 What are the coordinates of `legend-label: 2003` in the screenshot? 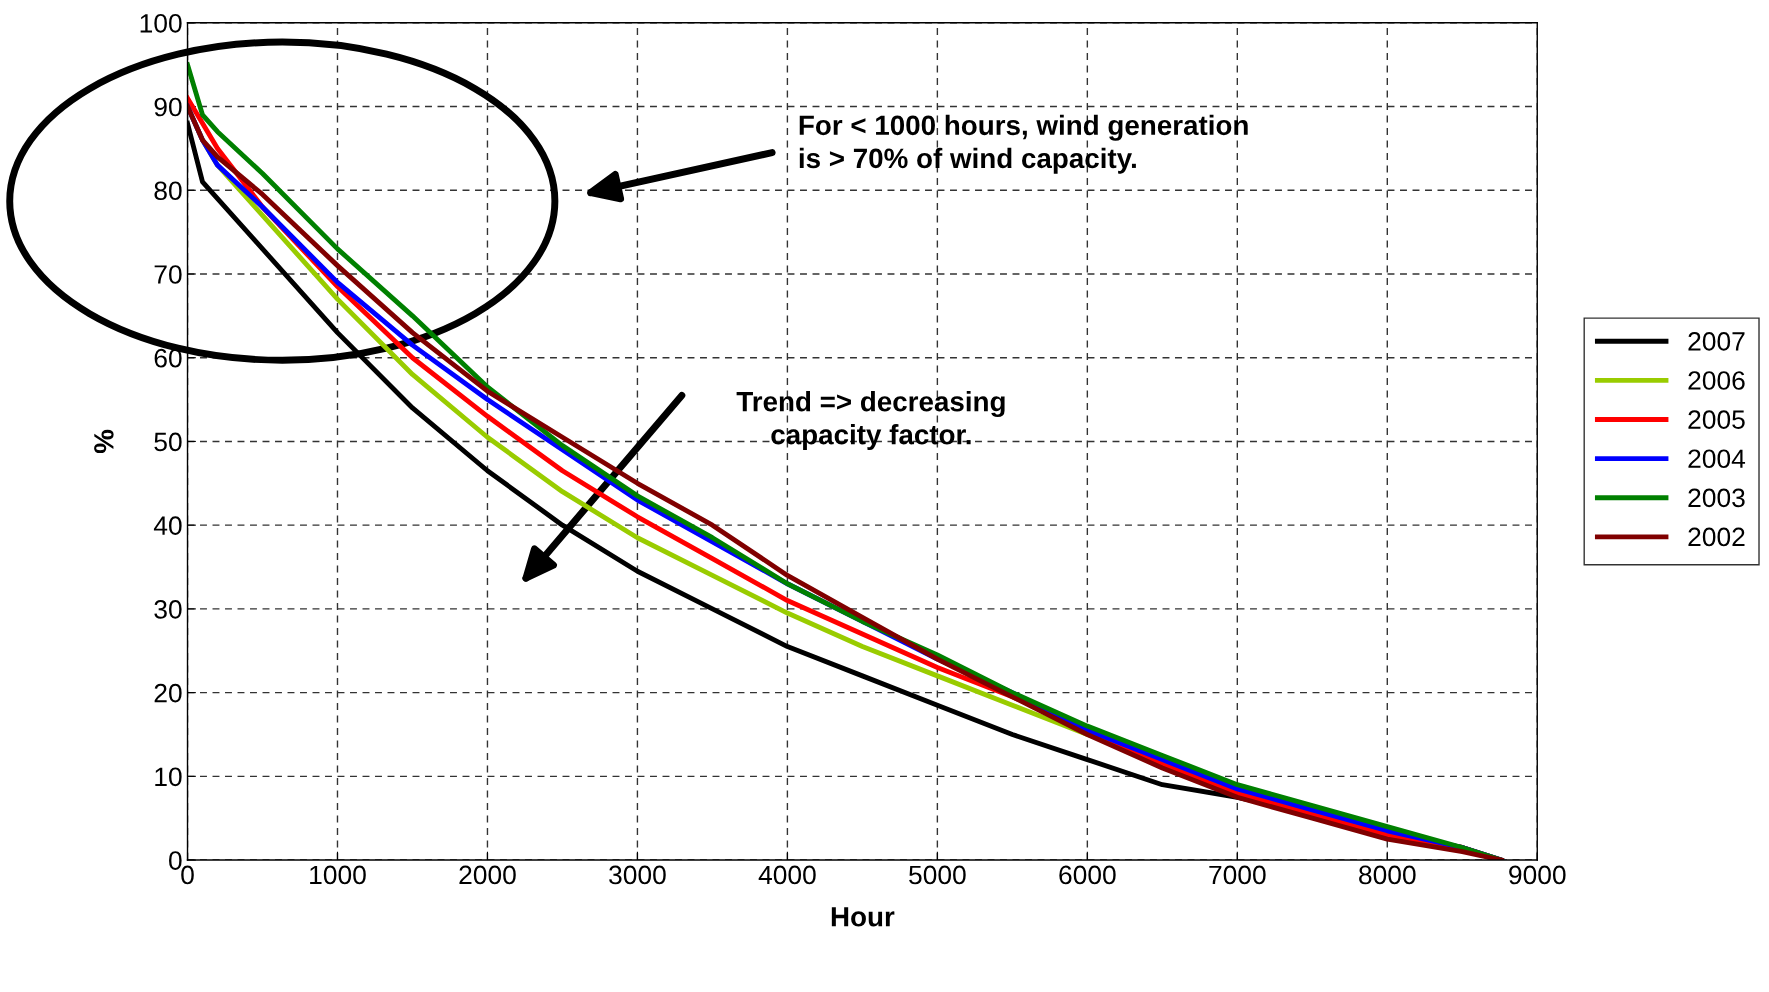 It's located at (1716, 498).